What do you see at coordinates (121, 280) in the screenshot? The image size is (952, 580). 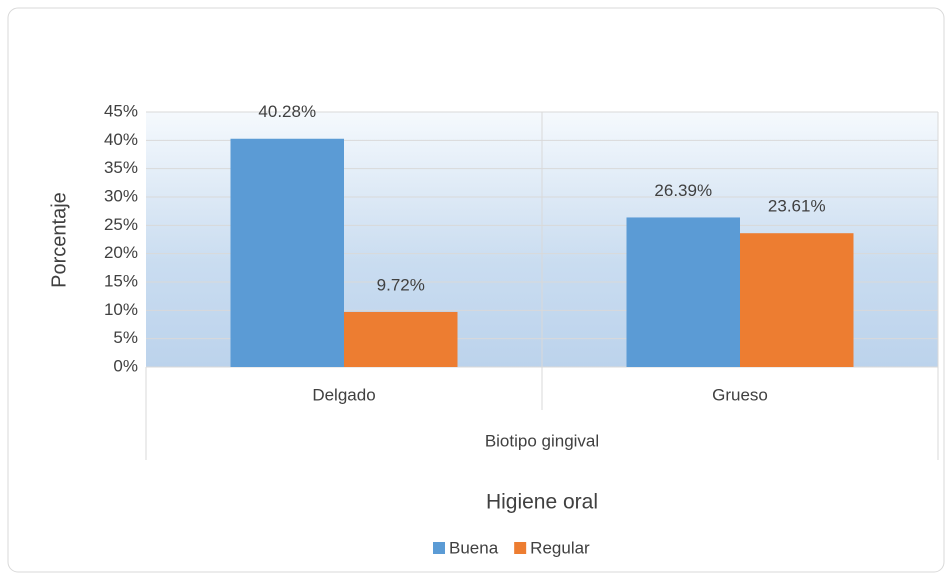 I see `y-tick-label: 15%` at bounding box center [121, 280].